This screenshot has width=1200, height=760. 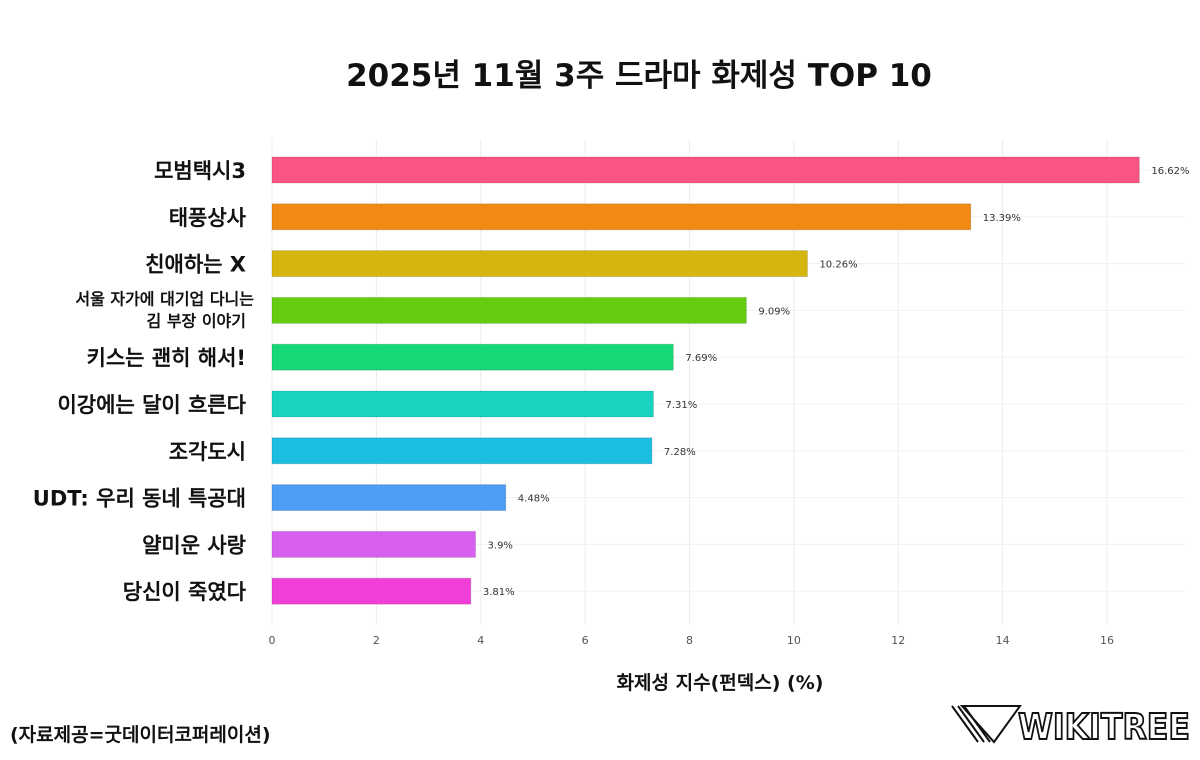 What do you see at coordinates (140, 735) in the screenshot?
I see `source-credit: (자료제공=굿데이터코퍼레이션)` at bounding box center [140, 735].